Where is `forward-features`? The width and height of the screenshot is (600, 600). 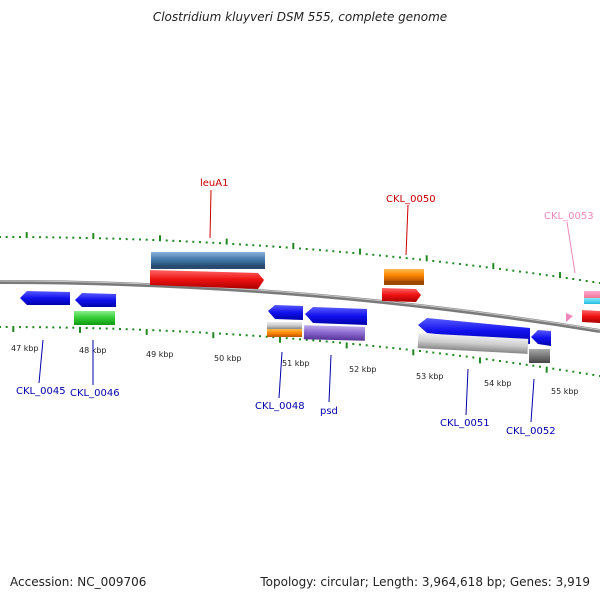
forward-features is located at coordinates (375, 287).